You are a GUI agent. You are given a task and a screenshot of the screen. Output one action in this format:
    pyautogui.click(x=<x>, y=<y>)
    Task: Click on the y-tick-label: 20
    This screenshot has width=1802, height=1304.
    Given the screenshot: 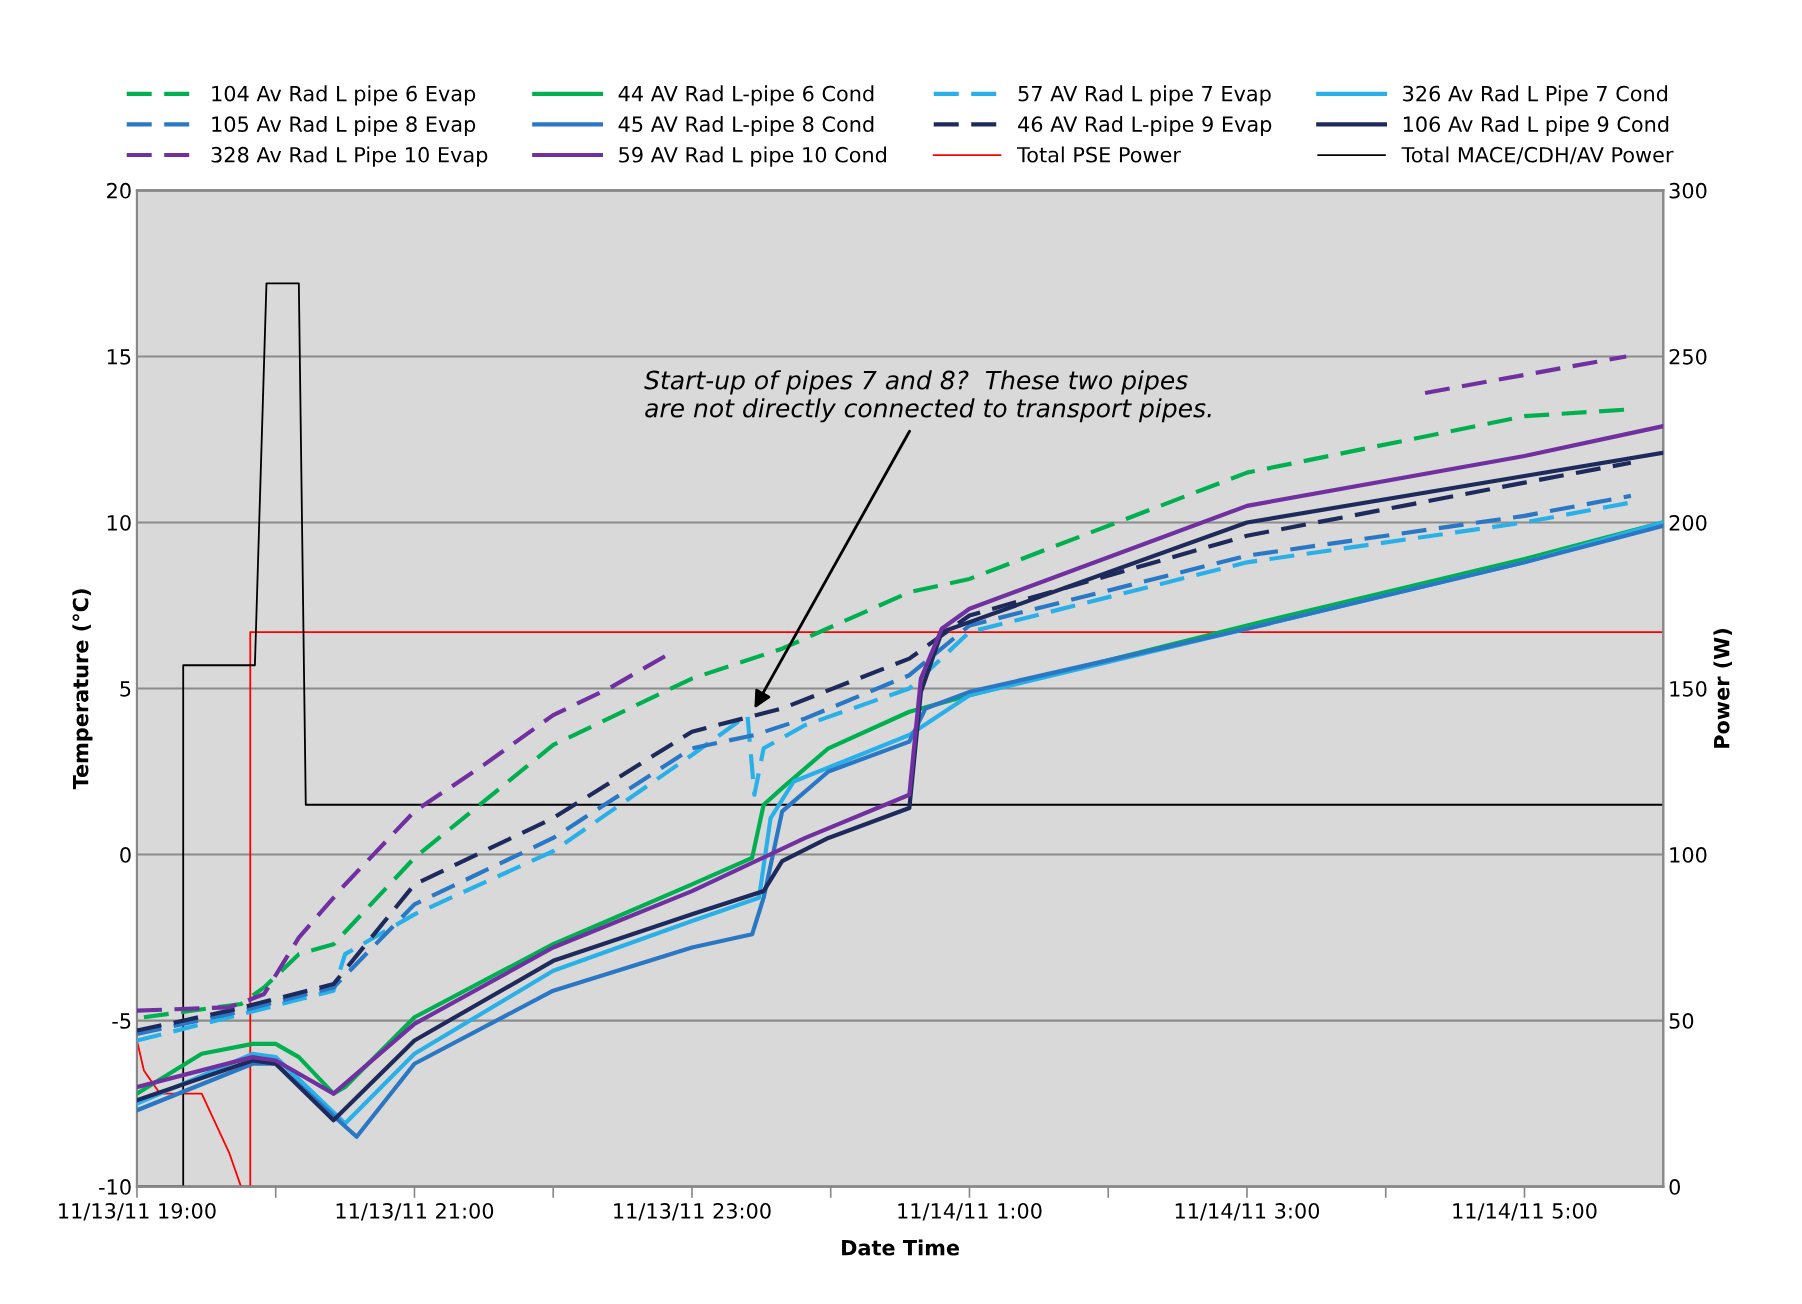 What is the action you would take?
    pyautogui.click(x=119, y=190)
    